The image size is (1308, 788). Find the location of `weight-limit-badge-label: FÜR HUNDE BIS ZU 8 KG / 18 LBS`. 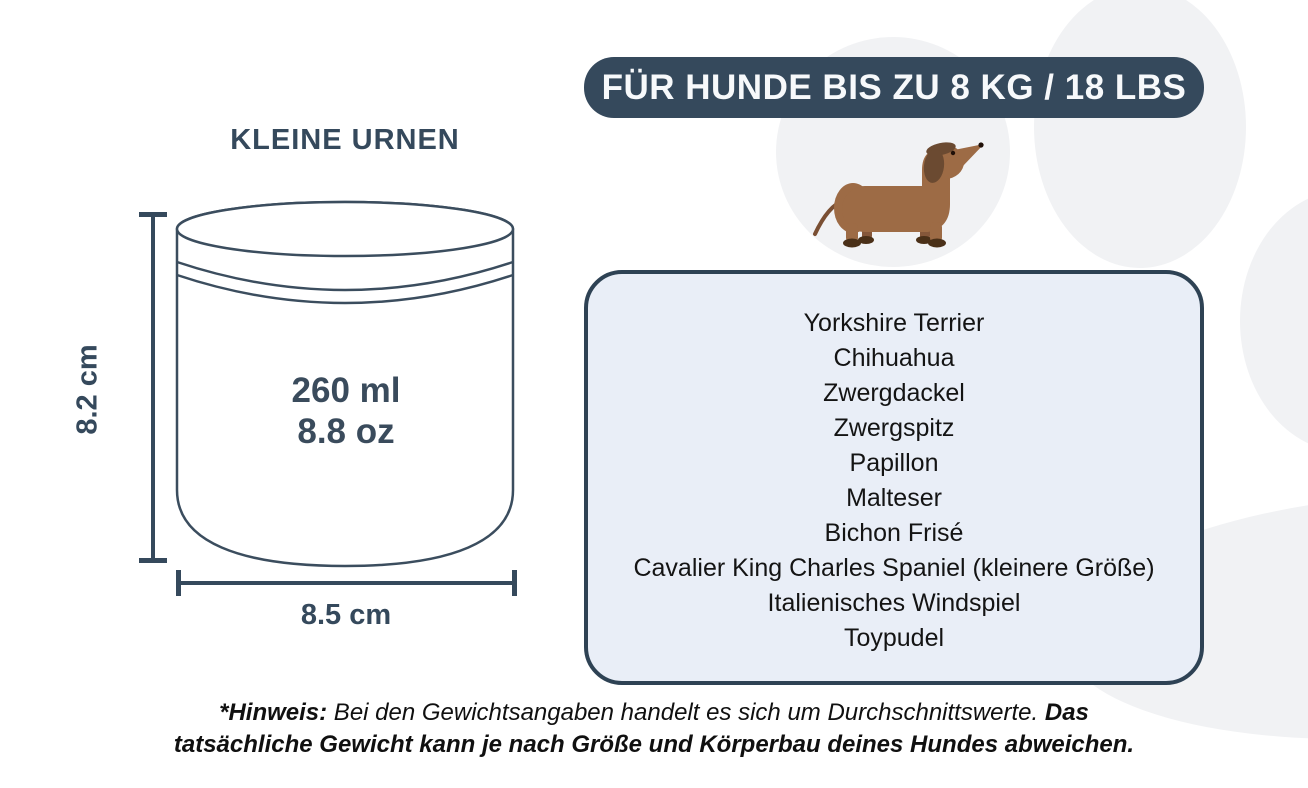

weight-limit-badge-label: FÜR HUNDE BIS ZU 8 KG / 18 LBS is located at coordinates (894, 87).